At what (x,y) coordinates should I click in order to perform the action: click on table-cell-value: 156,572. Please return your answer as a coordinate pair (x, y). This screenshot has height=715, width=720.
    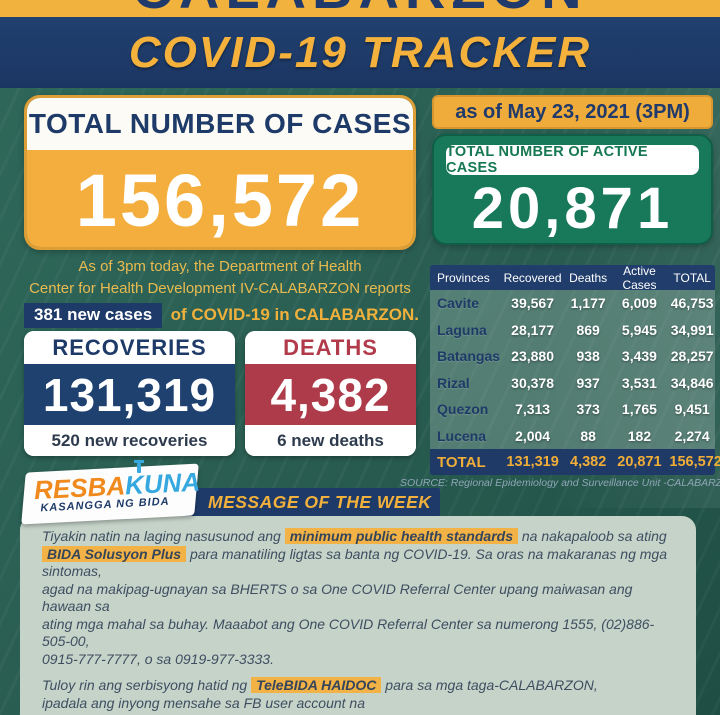
    Looking at the image, I should click on (694, 462).